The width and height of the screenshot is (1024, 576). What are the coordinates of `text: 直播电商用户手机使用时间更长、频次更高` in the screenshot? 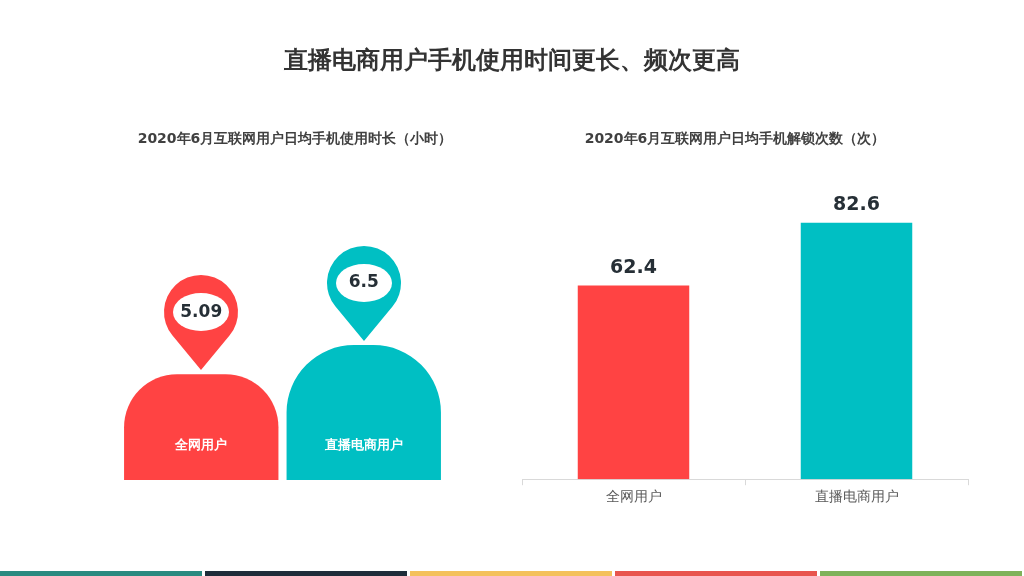 It's located at (512, 60).